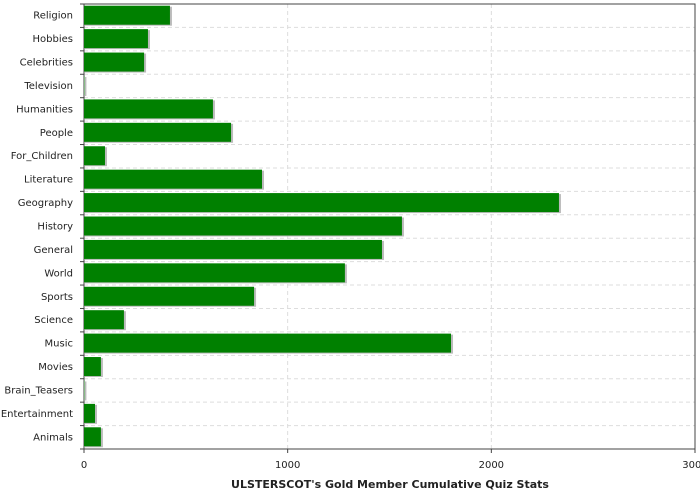  I want to click on y-tick-label: For_Children, so click(42, 156).